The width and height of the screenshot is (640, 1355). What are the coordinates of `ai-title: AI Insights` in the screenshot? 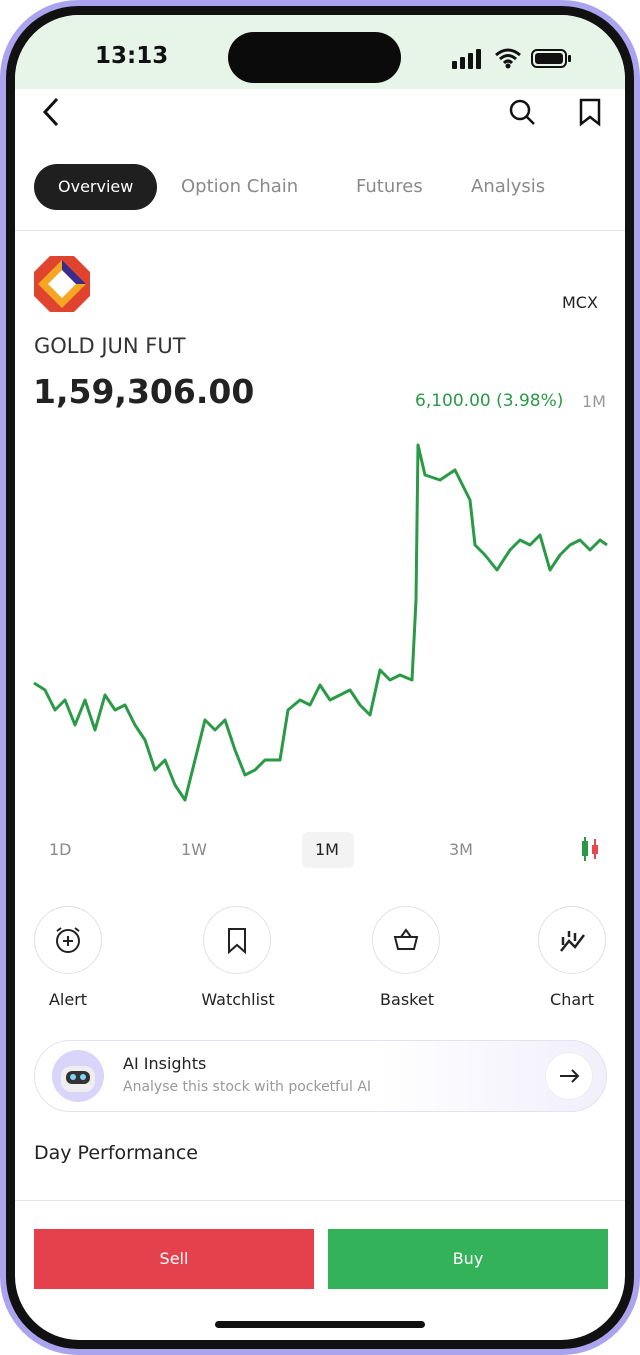 It's located at (165, 1063).